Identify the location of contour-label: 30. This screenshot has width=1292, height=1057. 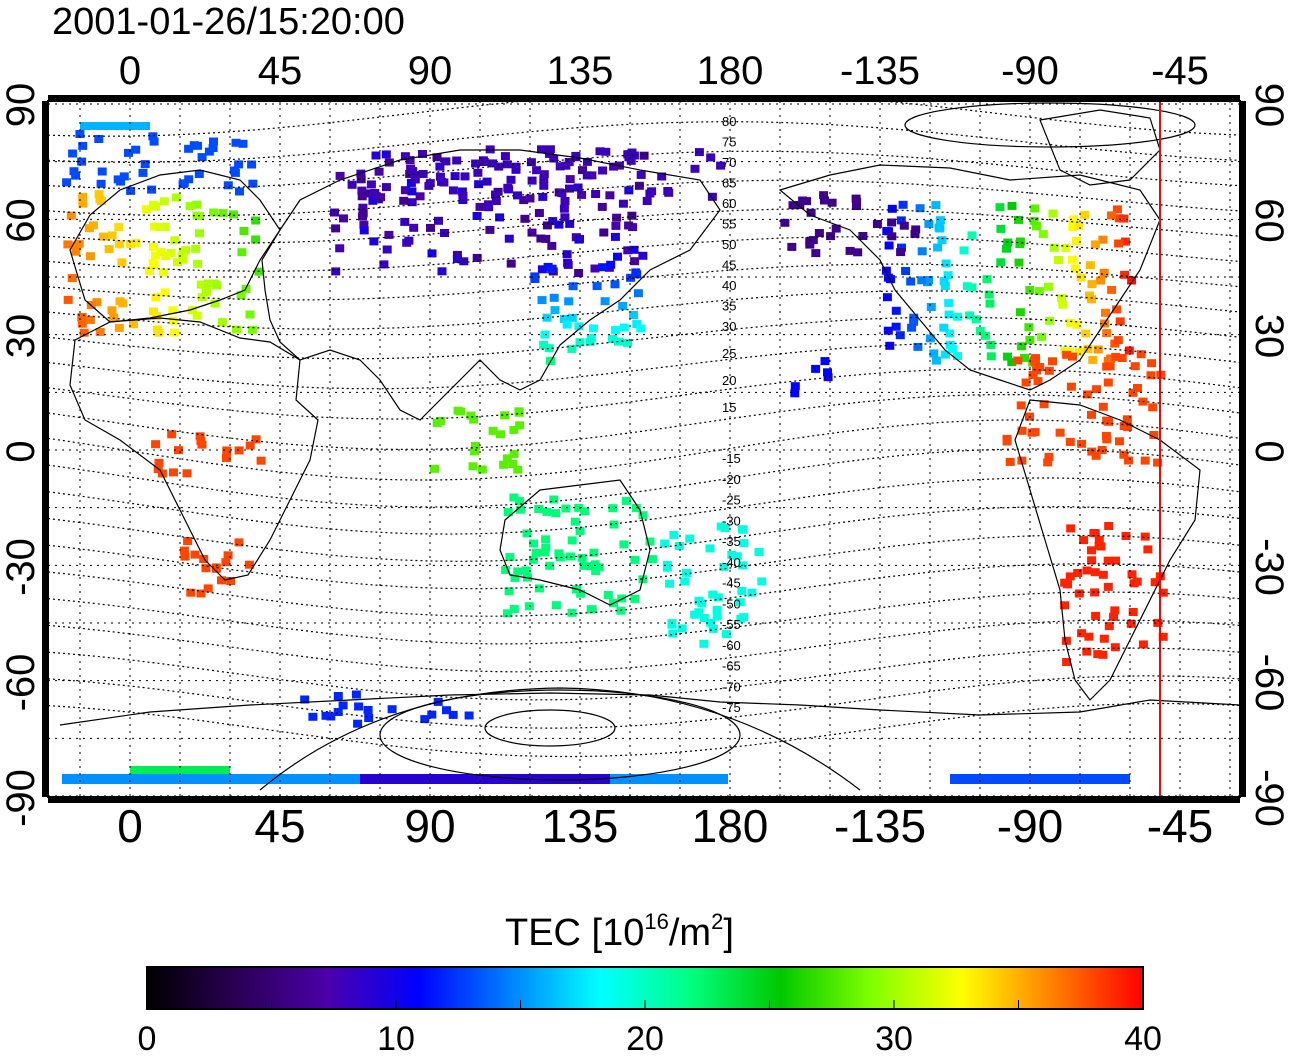
(729, 326).